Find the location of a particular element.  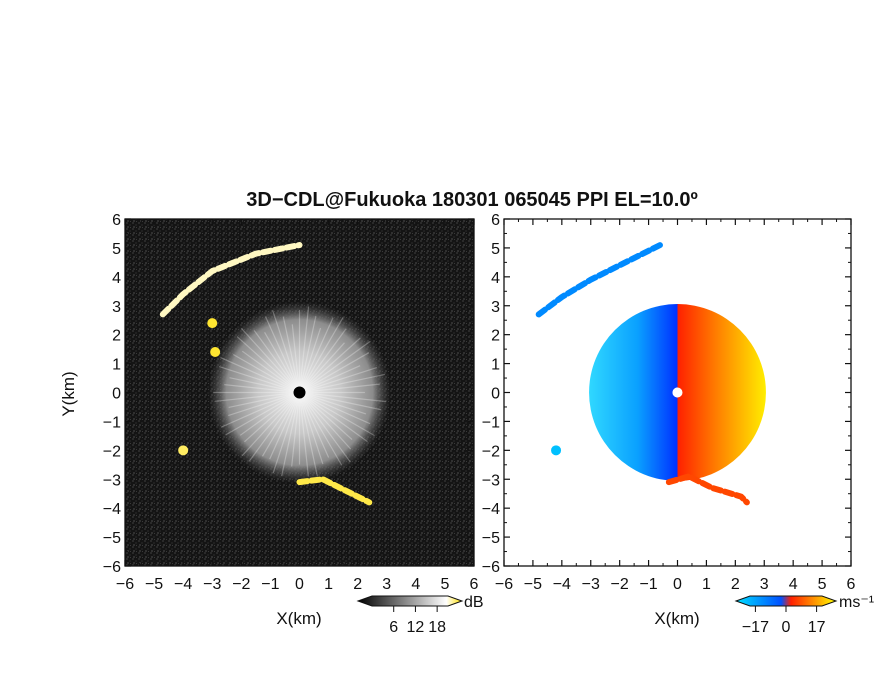

velocity-y-tick-label: −4 is located at coordinates (491, 509).